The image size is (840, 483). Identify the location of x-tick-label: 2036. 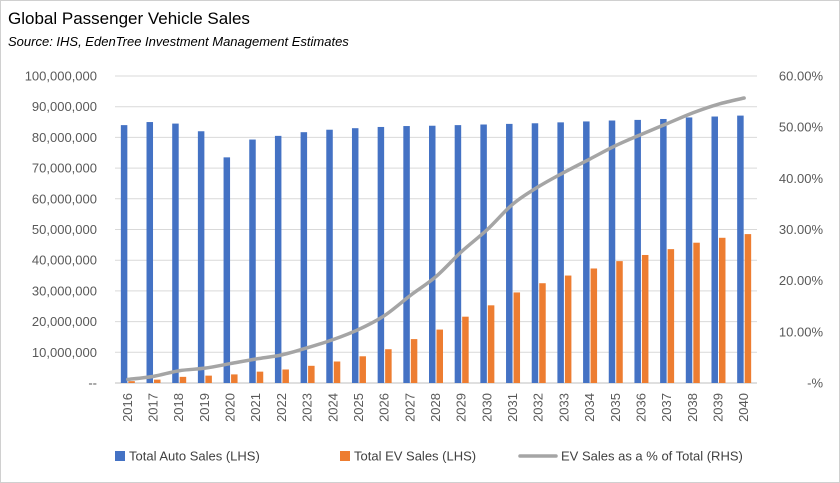
(640, 407).